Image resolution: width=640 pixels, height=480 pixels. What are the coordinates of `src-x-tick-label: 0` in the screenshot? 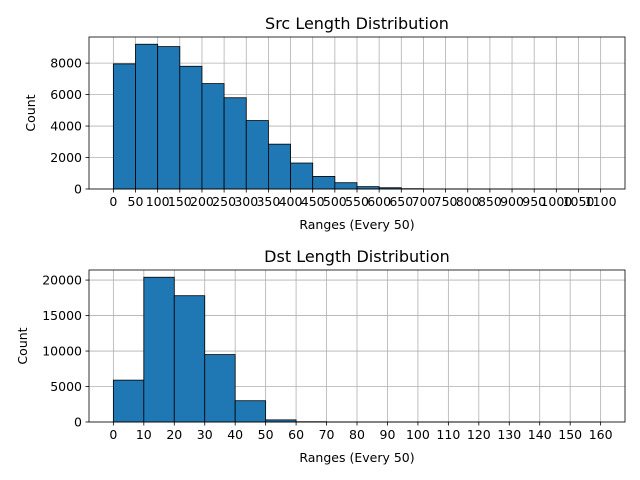 It's located at (113, 201).